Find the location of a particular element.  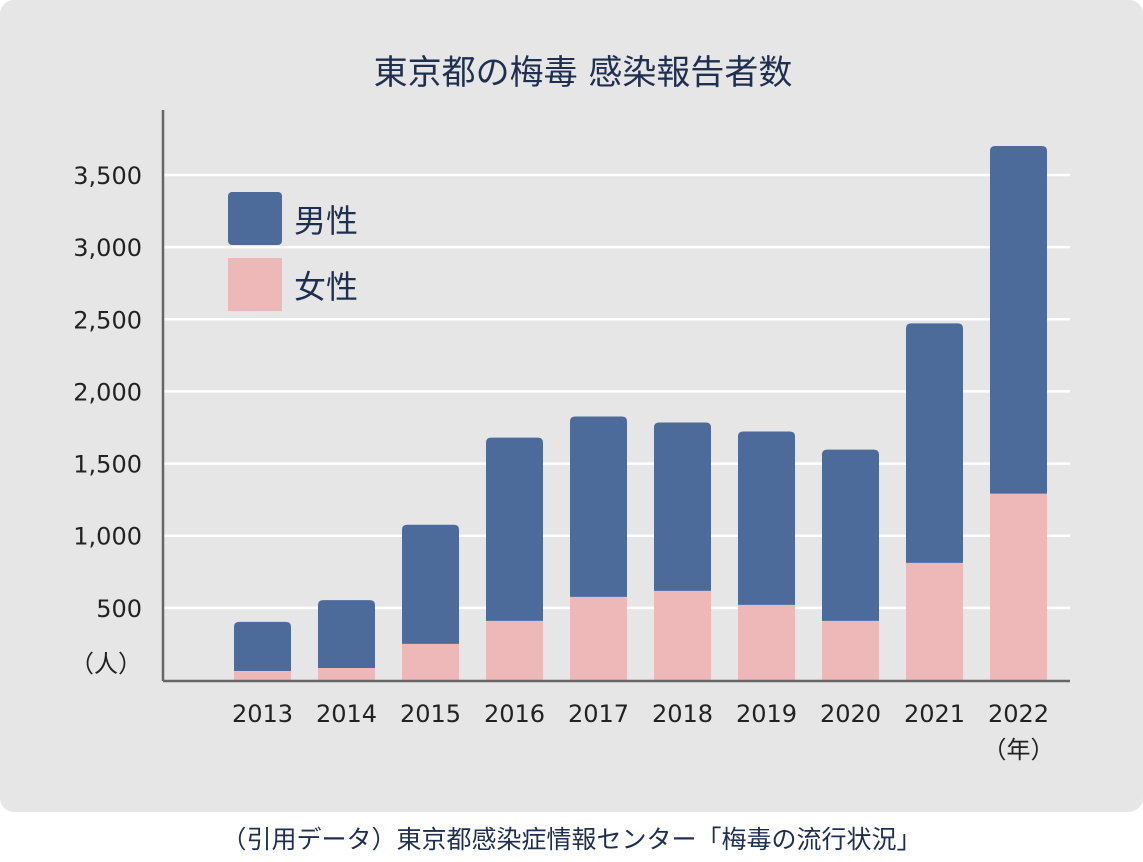

x-tick-label: 2015 is located at coordinates (430, 714).